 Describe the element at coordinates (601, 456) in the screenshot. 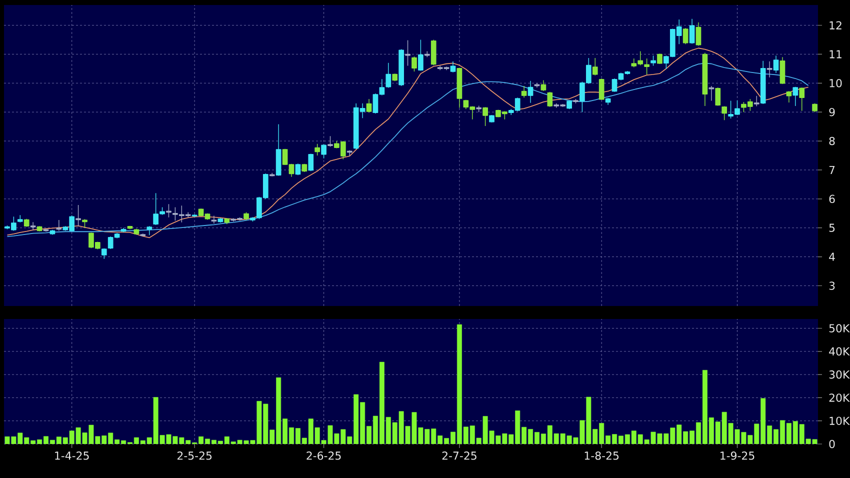

I see `x-tick-label: 1-8-25` at that location.